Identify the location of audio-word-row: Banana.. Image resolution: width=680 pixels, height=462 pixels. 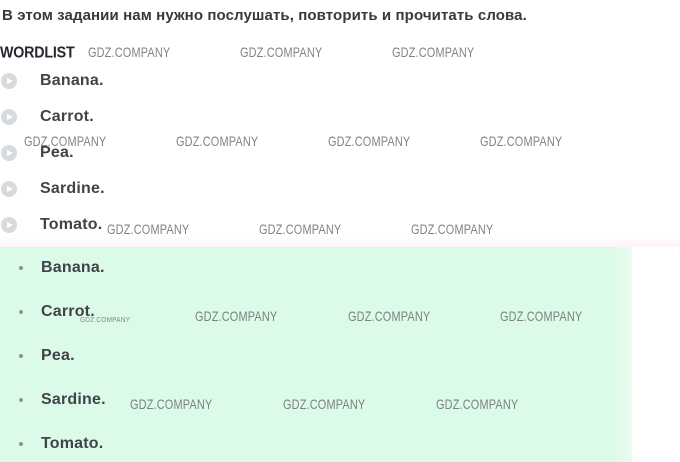
(52, 81).